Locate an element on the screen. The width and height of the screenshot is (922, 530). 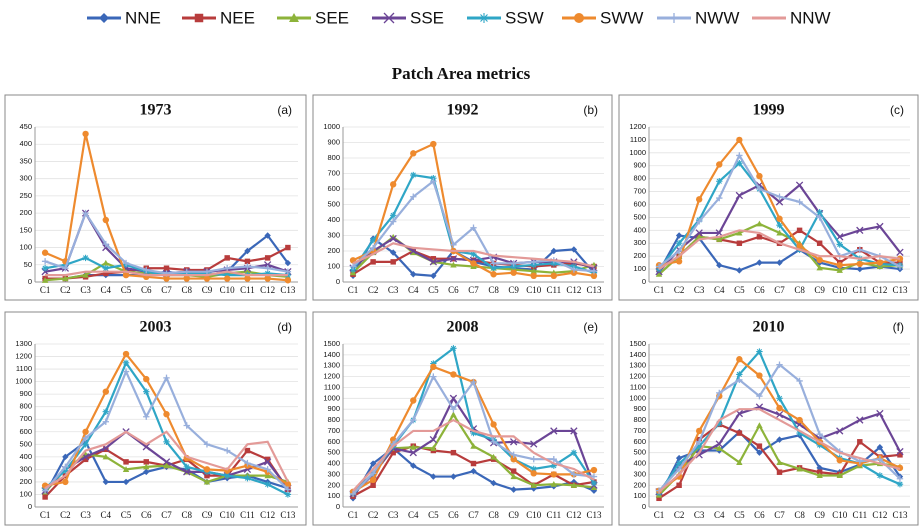
y-tick-label: 0 is located at coordinates (338, 506).